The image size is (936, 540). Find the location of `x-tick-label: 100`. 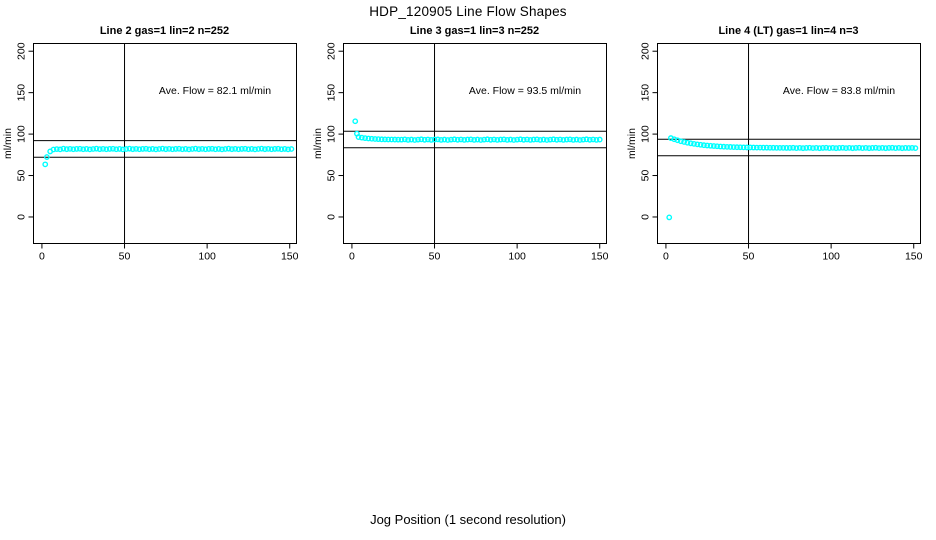

x-tick-label: 100 is located at coordinates (207, 257).